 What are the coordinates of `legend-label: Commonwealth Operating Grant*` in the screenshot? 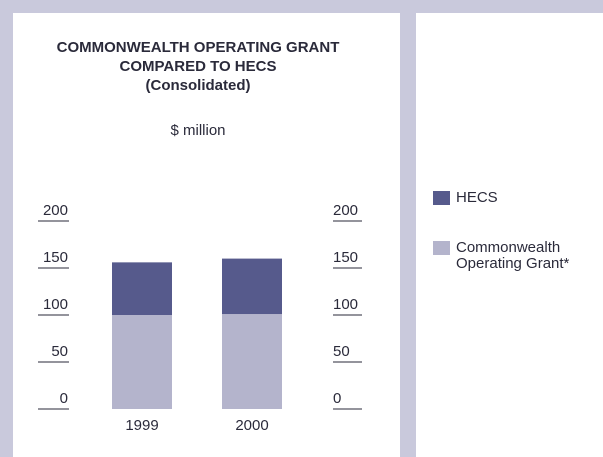 It's located at (513, 255).